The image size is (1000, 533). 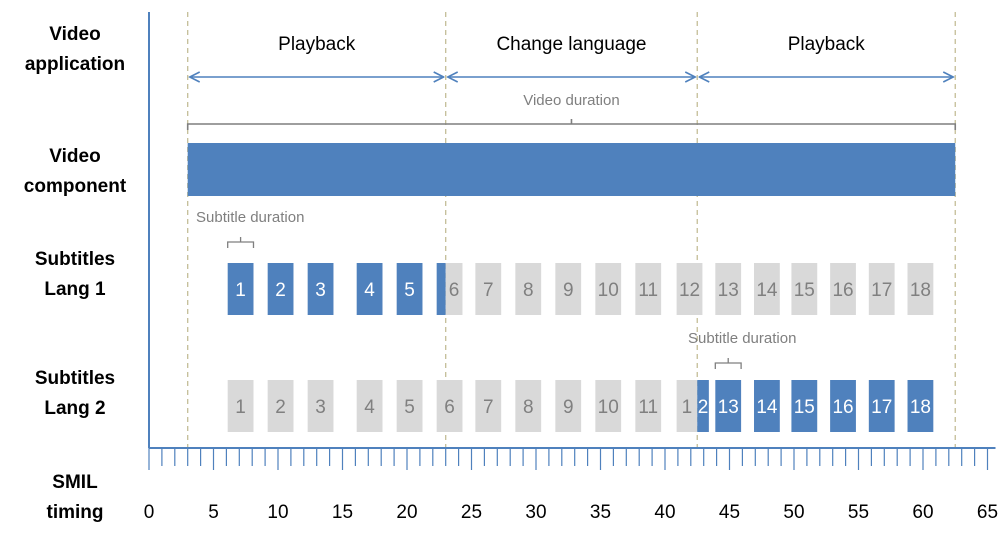 I want to click on video-duration-label: Video duration, so click(x=571, y=100).